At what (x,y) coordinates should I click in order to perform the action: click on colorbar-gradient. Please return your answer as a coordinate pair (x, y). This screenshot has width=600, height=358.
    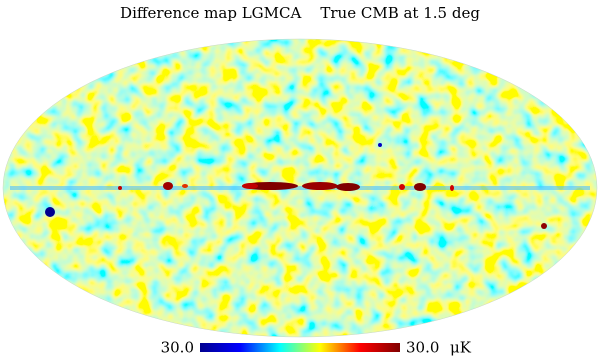
    Looking at the image, I should click on (300, 347).